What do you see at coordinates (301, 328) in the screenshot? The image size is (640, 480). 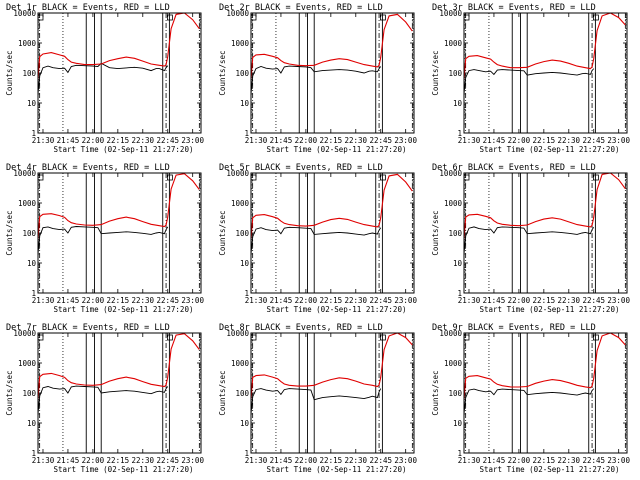 I see `panel-title: Det 8r BLACK = Events, RED = LLD` at bounding box center [301, 328].